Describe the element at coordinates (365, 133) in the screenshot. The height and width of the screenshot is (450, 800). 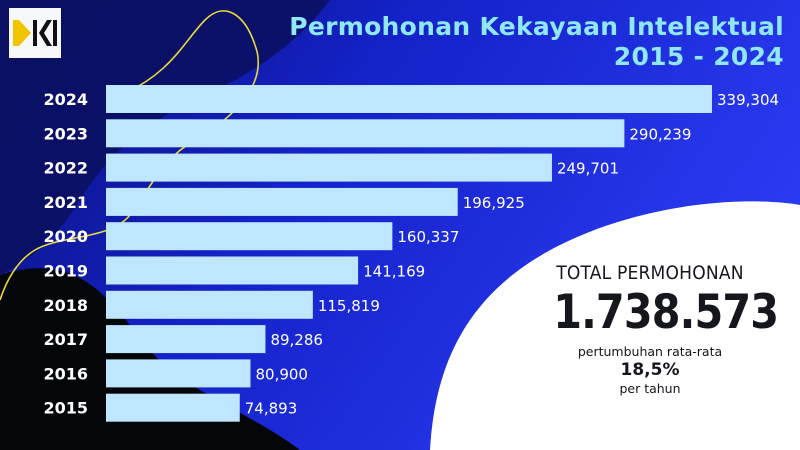
I see `bar-2023` at that location.